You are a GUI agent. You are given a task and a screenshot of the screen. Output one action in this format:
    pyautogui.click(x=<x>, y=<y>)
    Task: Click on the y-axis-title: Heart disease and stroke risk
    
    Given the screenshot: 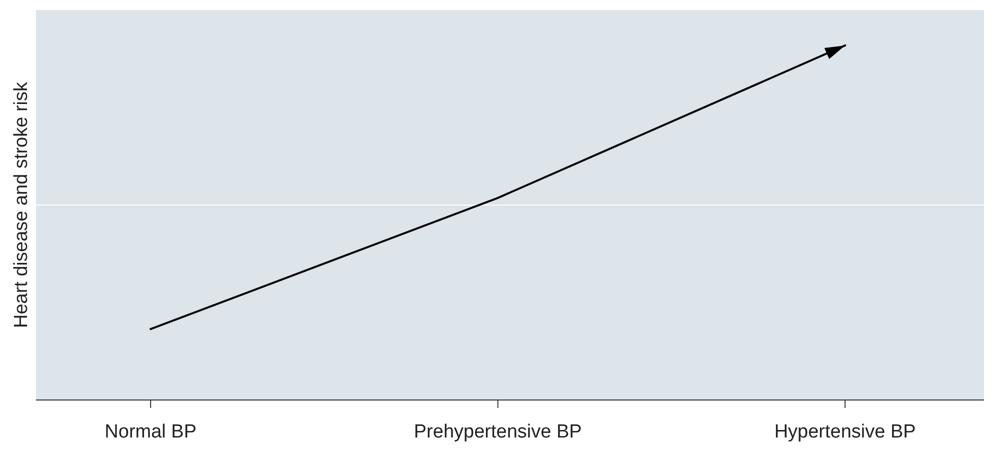 What is the action you would take?
    pyautogui.click(x=21, y=204)
    